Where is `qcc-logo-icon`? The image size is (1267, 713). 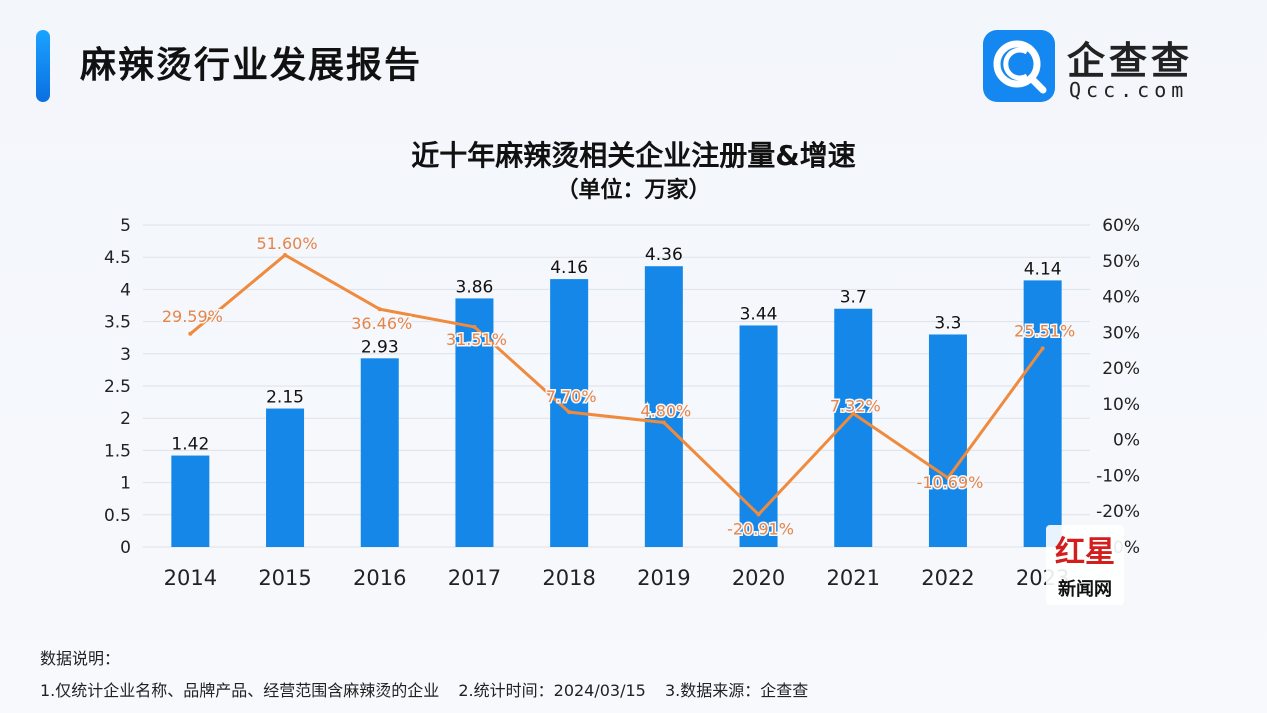 qcc-logo-icon is located at coordinates (1019, 66).